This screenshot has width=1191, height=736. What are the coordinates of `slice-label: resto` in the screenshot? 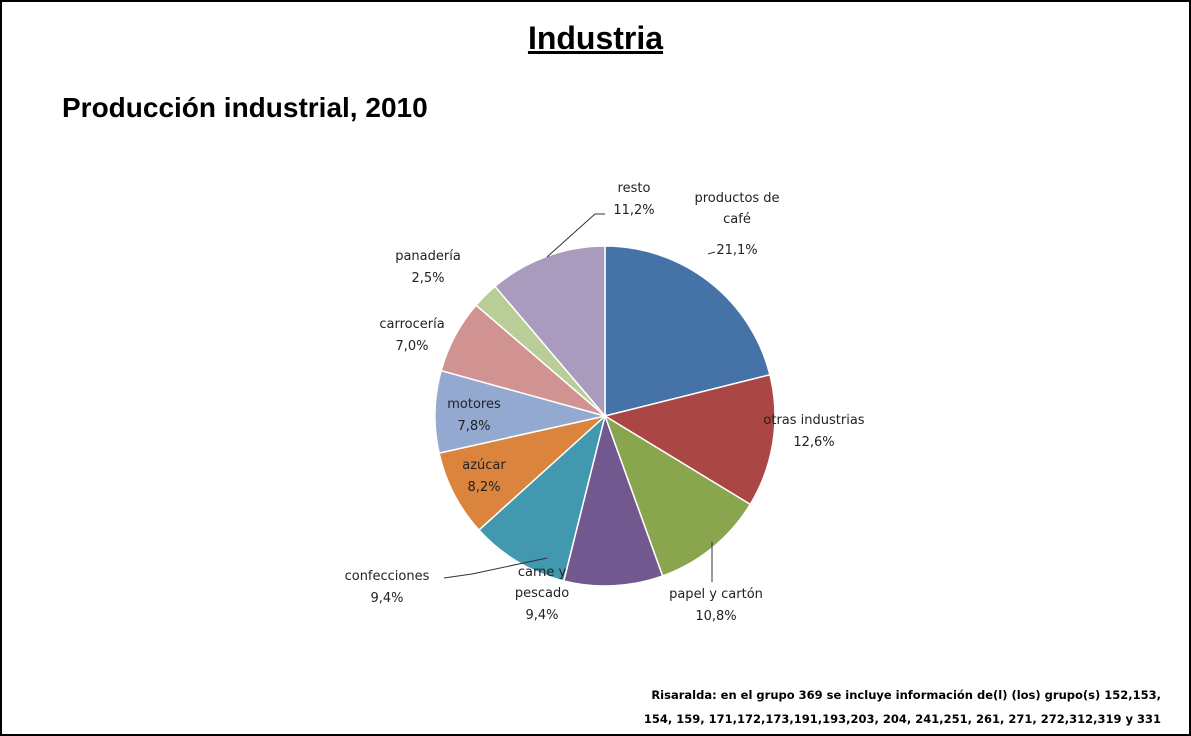 It's located at (634, 188).